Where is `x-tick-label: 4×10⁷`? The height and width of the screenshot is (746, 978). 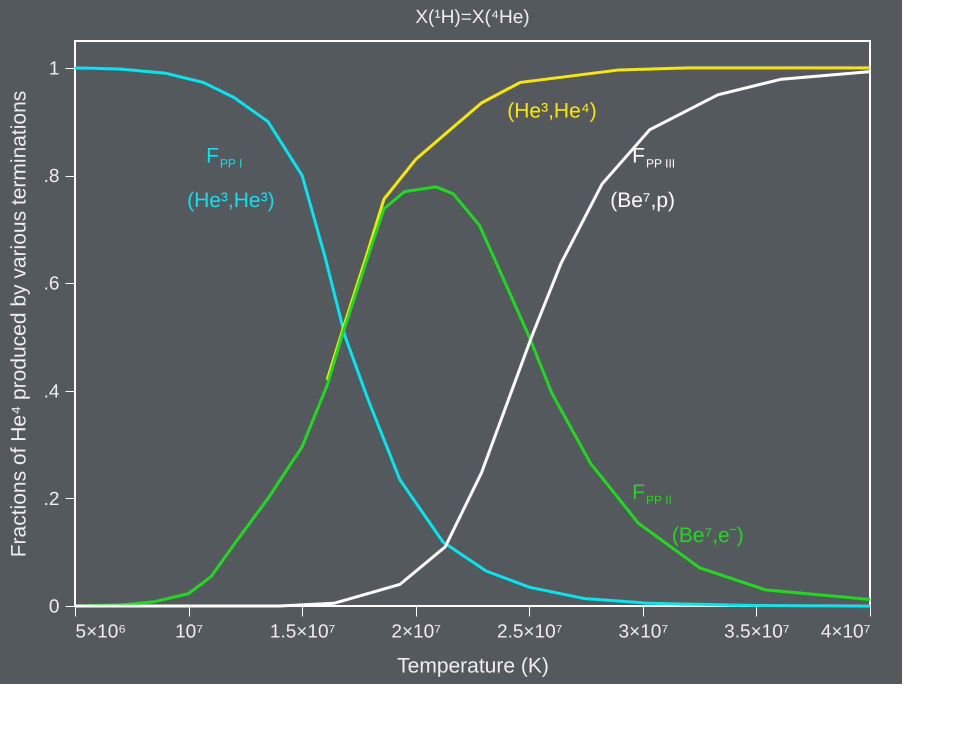
x-tick-label: 4×10⁷ is located at coordinates (845, 632).